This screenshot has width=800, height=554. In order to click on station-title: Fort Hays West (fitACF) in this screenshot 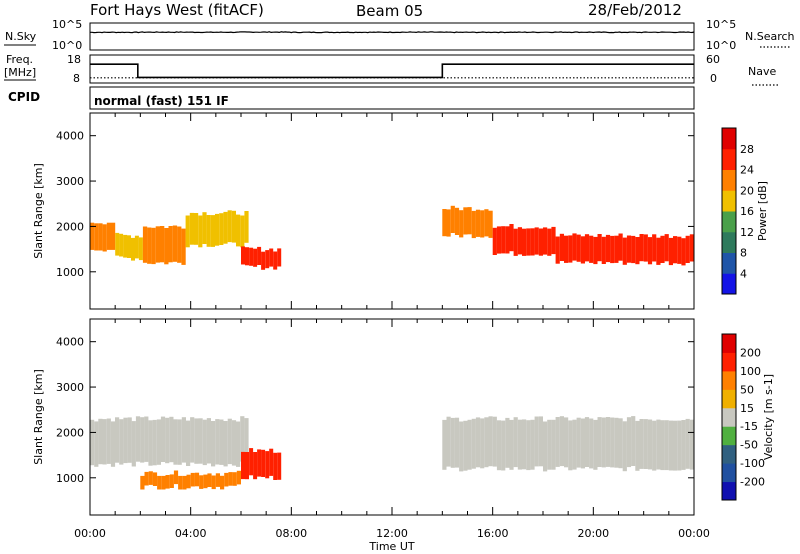, I will do `click(177, 10)`.